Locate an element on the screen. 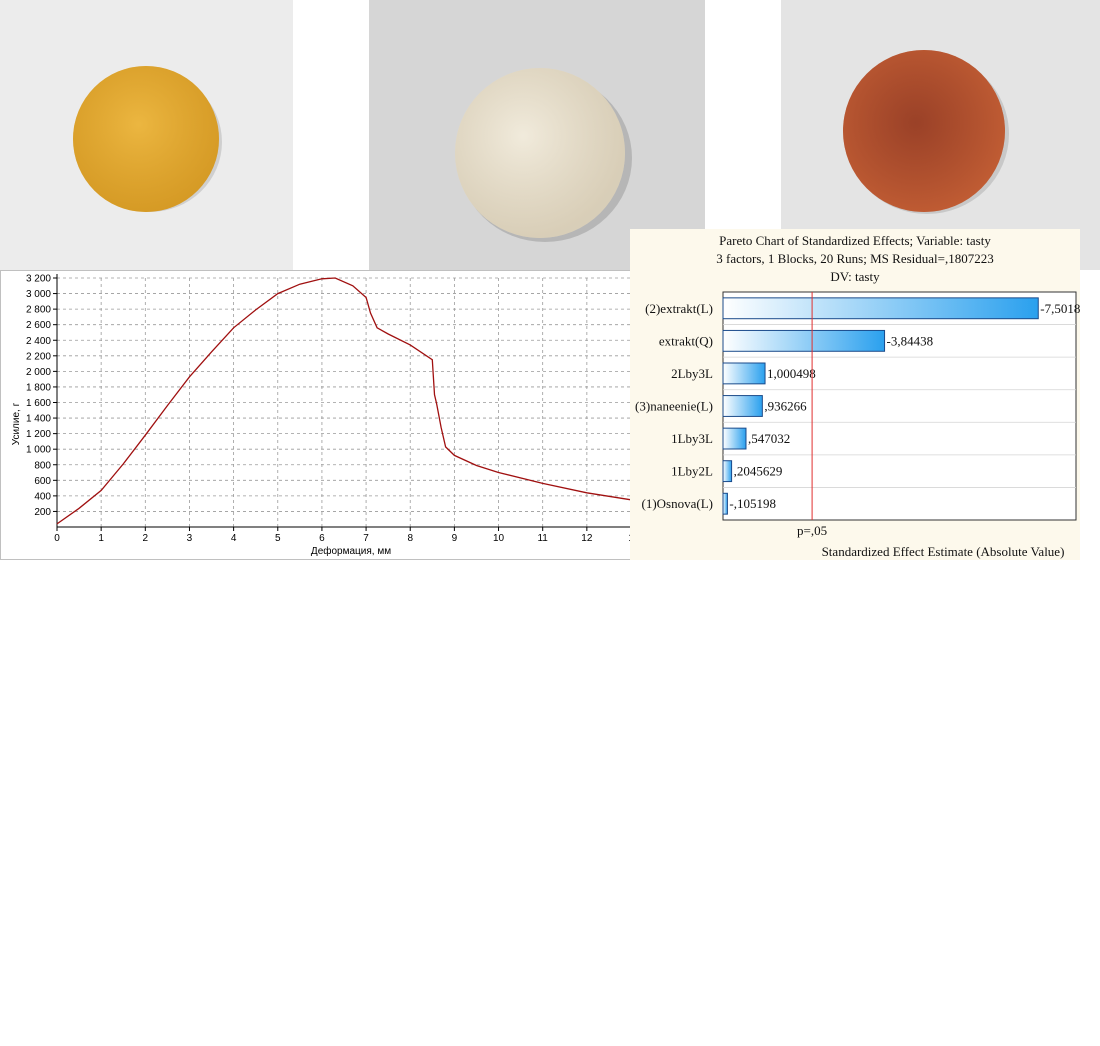 The image size is (1100, 1046). x-tick-label: 4 is located at coordinates (234, 538).